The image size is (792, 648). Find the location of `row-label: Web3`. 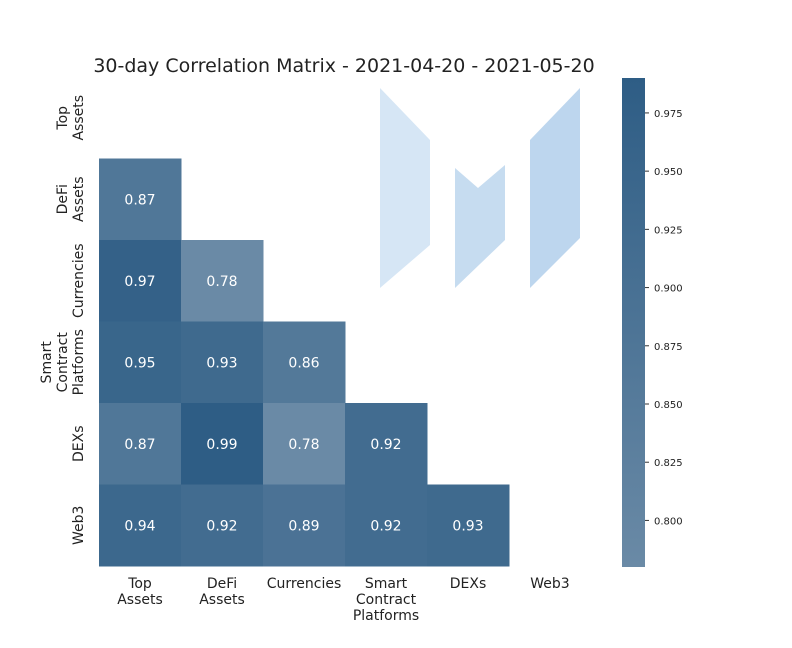

row-label: Web3 is located at coordinates (79, 525).